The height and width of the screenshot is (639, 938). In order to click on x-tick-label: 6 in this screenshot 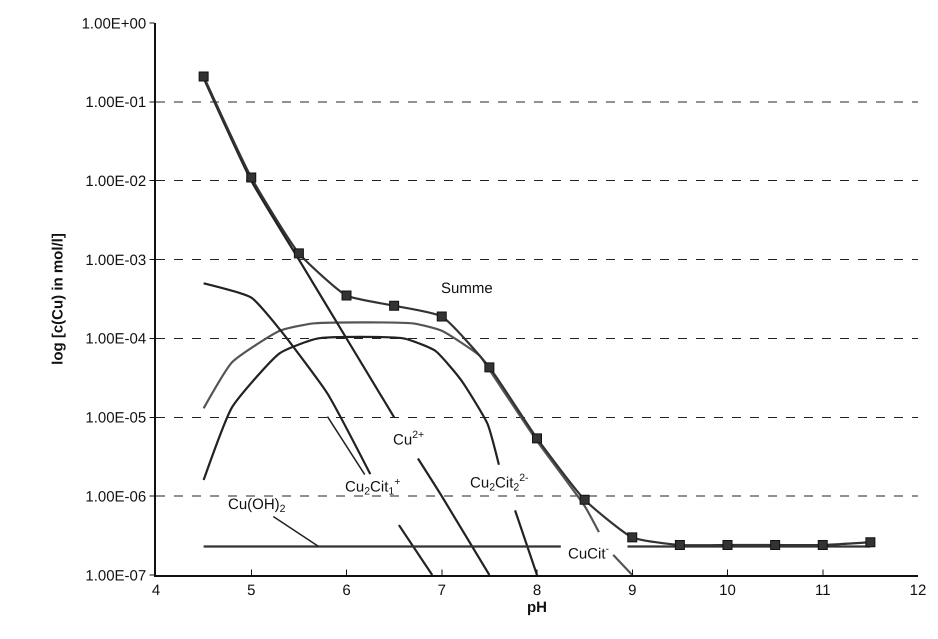, I will do `click(346, 590)`.